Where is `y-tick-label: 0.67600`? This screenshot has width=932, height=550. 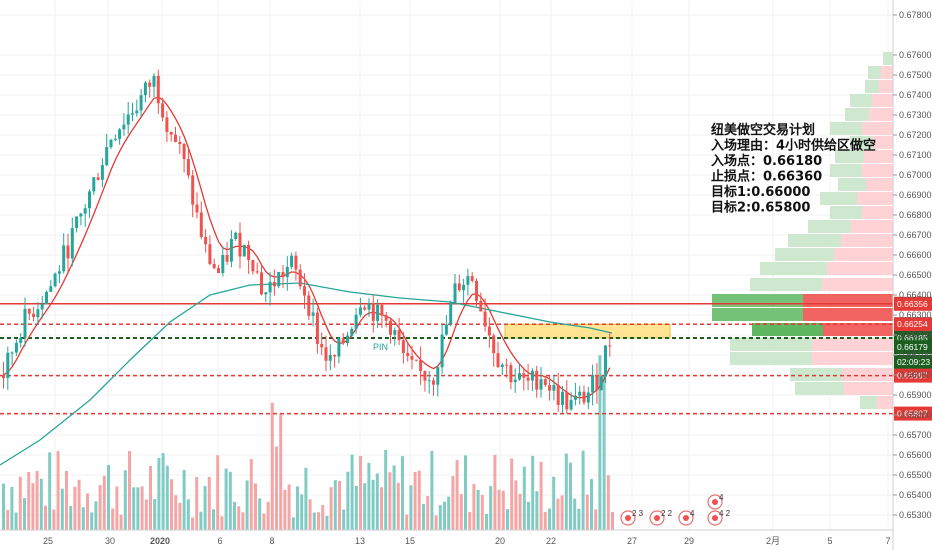
y-tick-label: 0.67600 is located at coordinates (915, 55).